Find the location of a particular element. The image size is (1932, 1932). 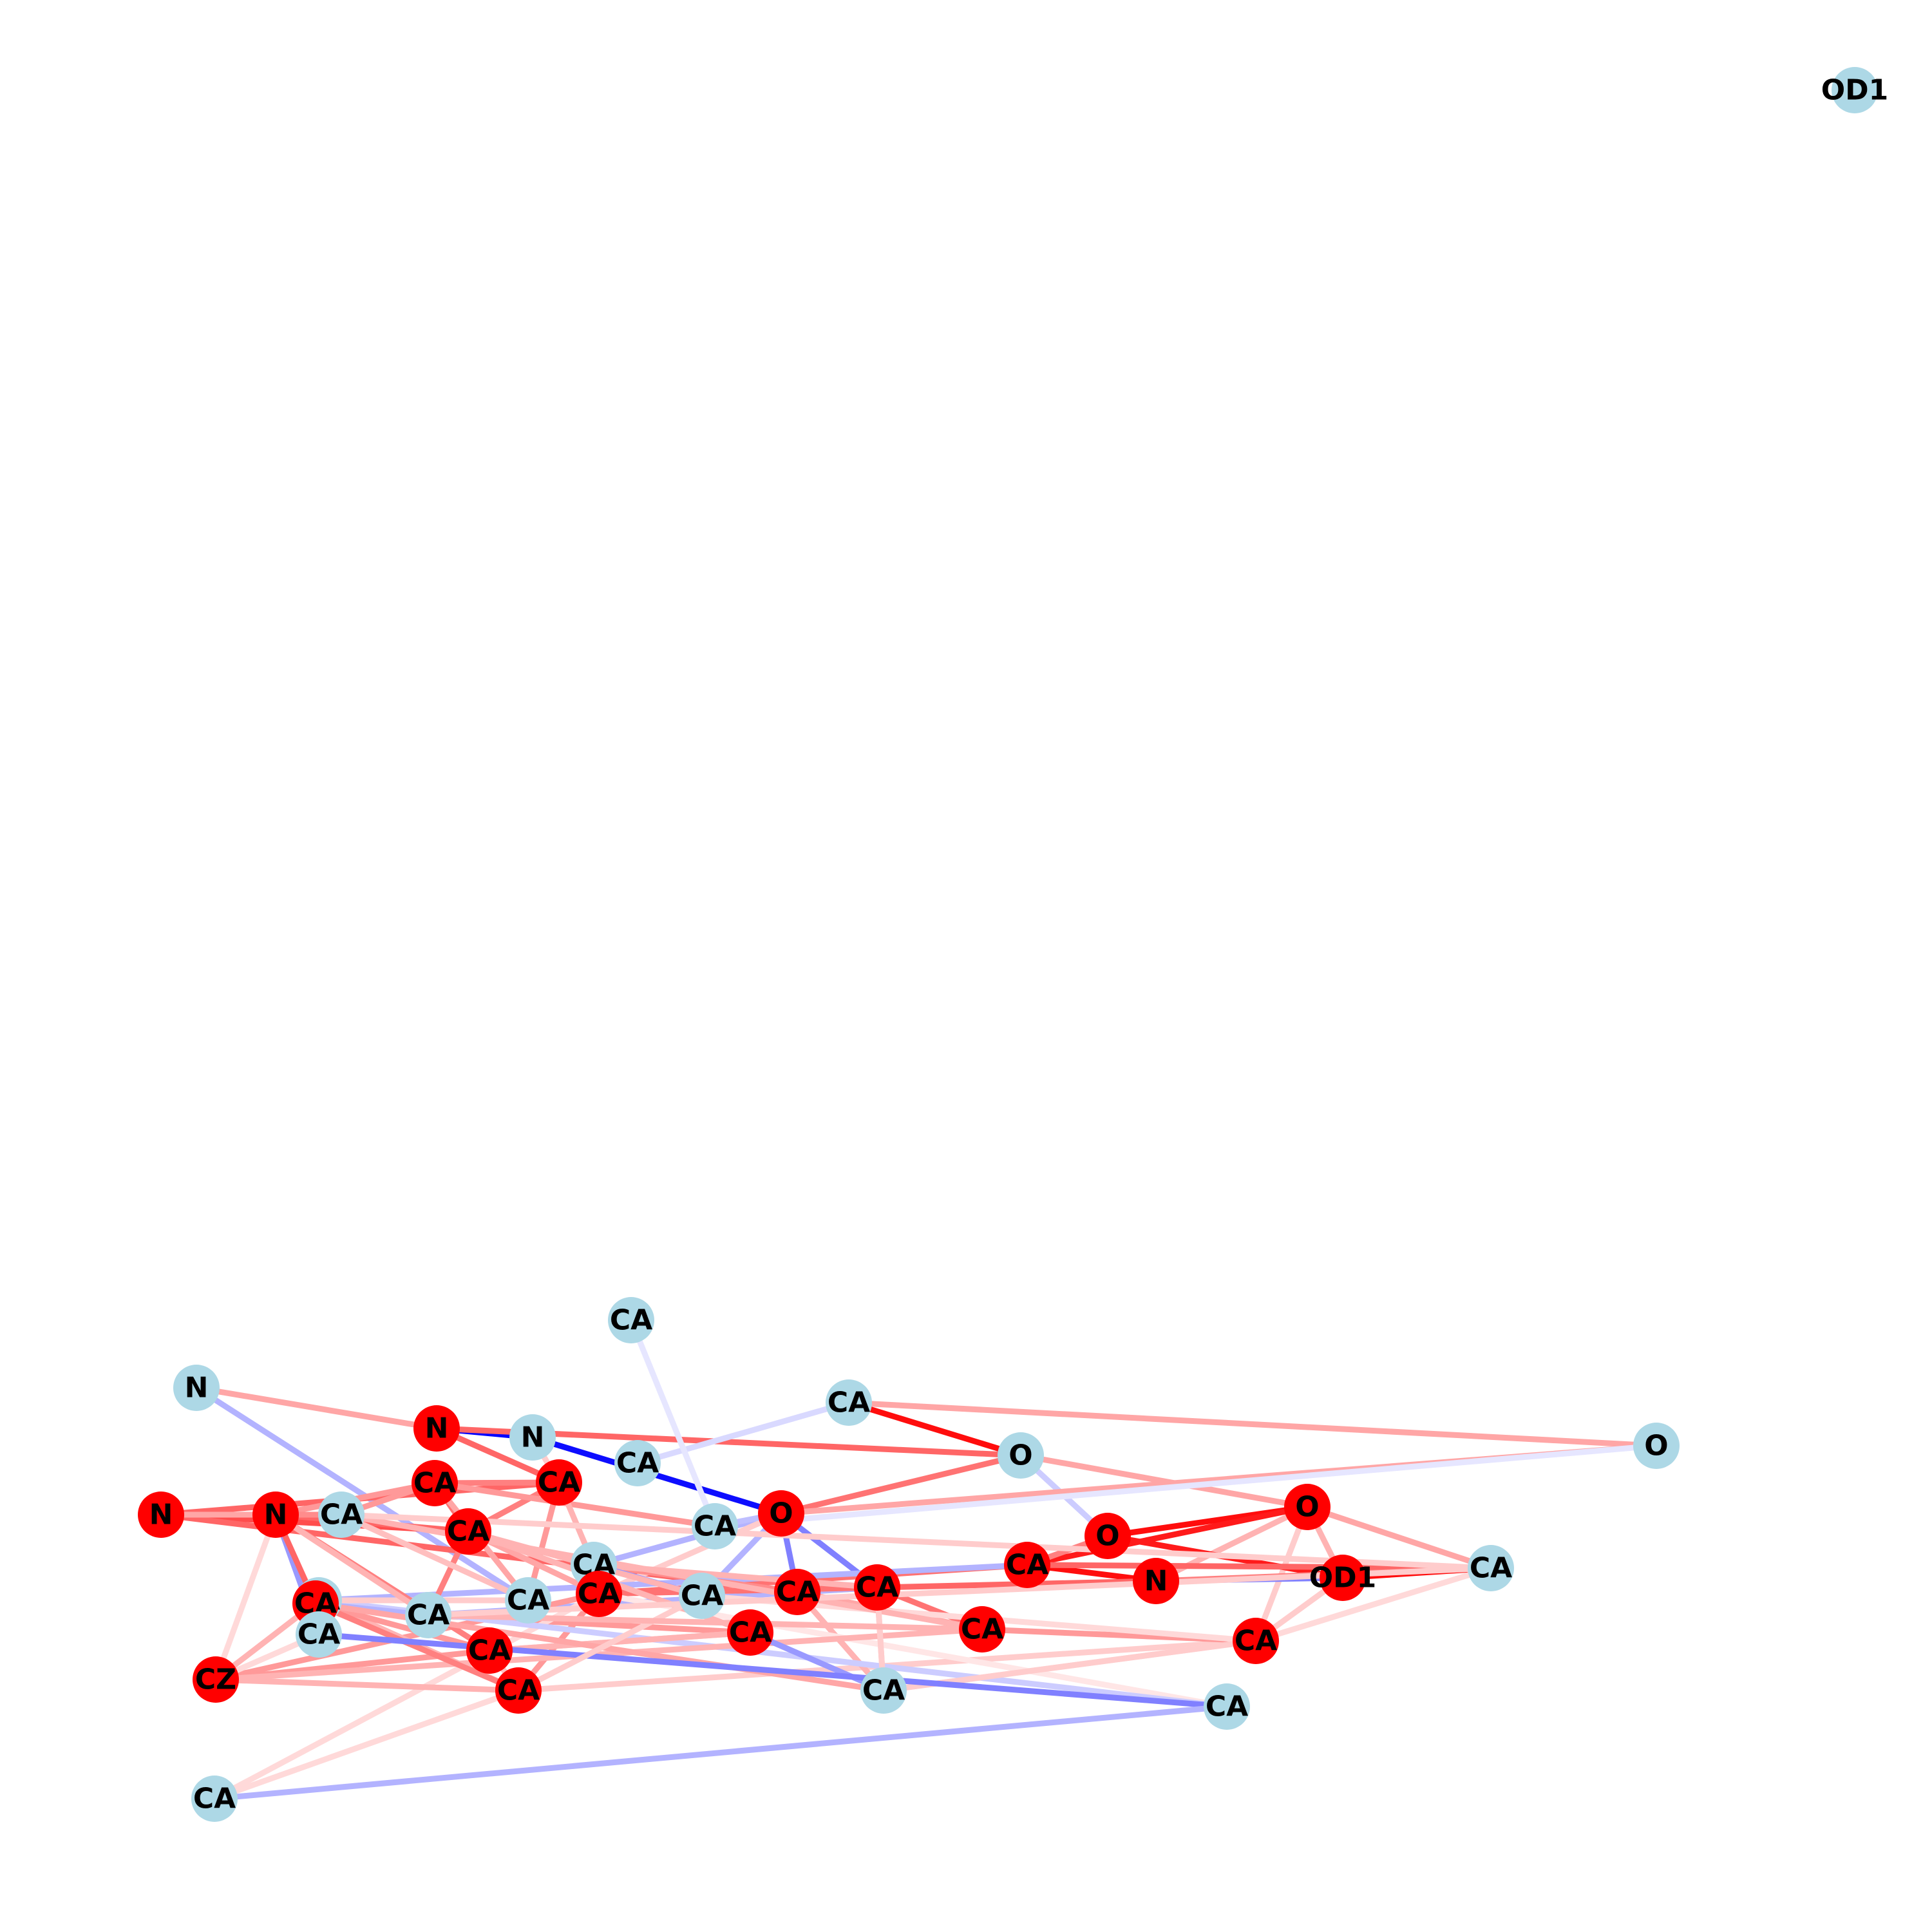

edge-n2-n23 is located at coordinates (362, 1494).